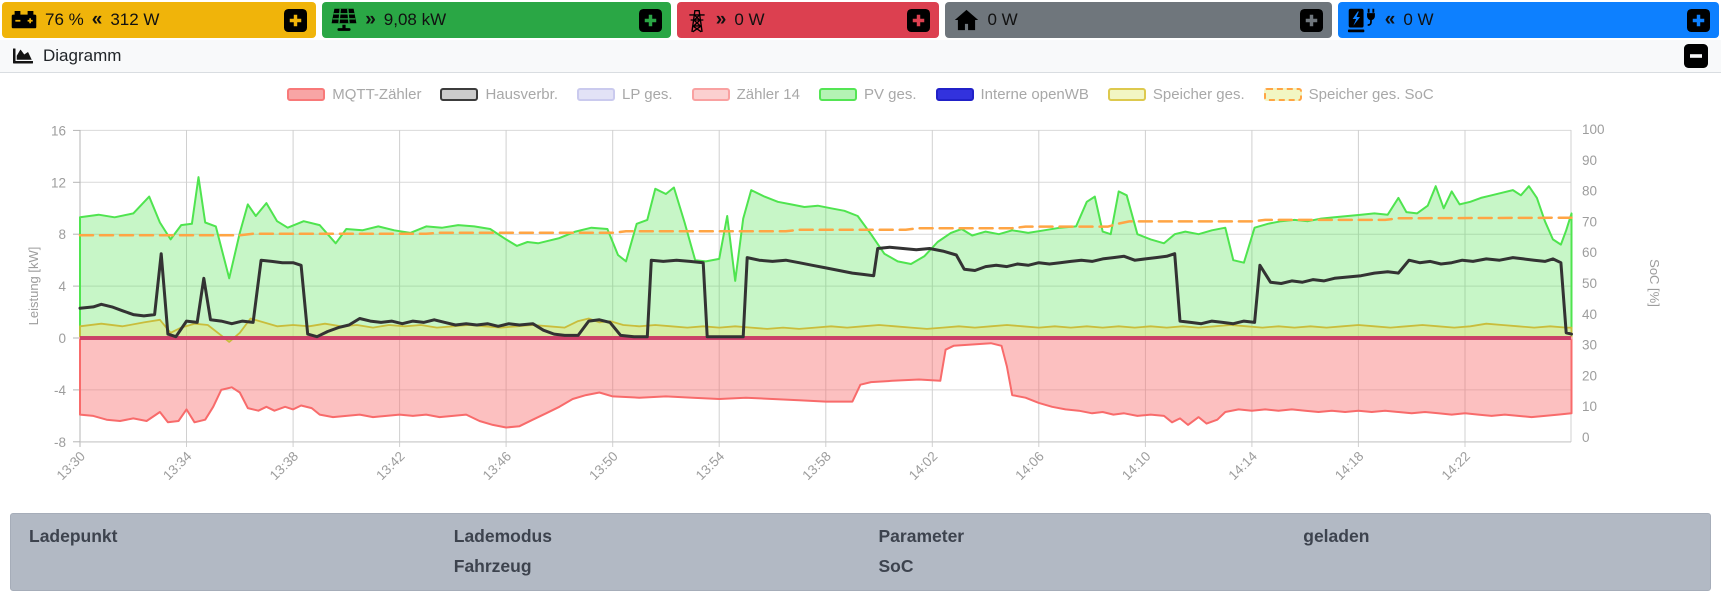  I want to click on expand-pv-button, so click(650, 20).